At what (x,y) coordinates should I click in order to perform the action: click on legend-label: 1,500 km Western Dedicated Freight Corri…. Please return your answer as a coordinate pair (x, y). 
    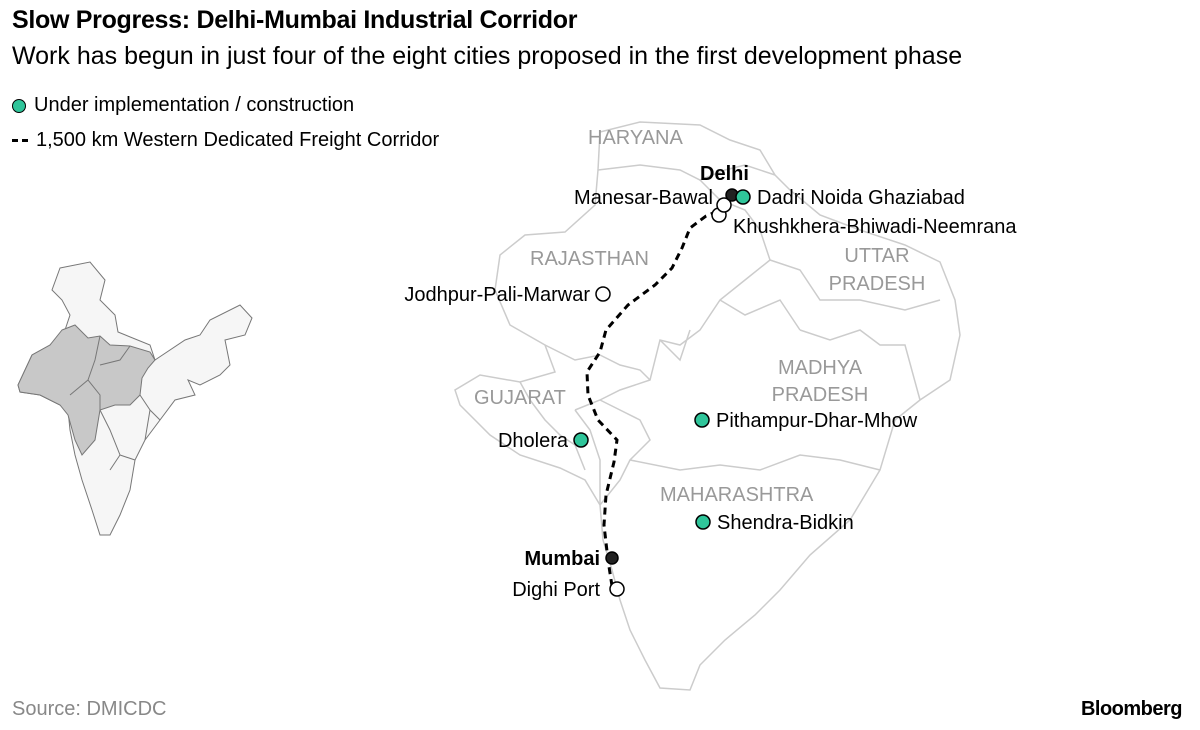
    Looking at the image, I should click on (238, 140).